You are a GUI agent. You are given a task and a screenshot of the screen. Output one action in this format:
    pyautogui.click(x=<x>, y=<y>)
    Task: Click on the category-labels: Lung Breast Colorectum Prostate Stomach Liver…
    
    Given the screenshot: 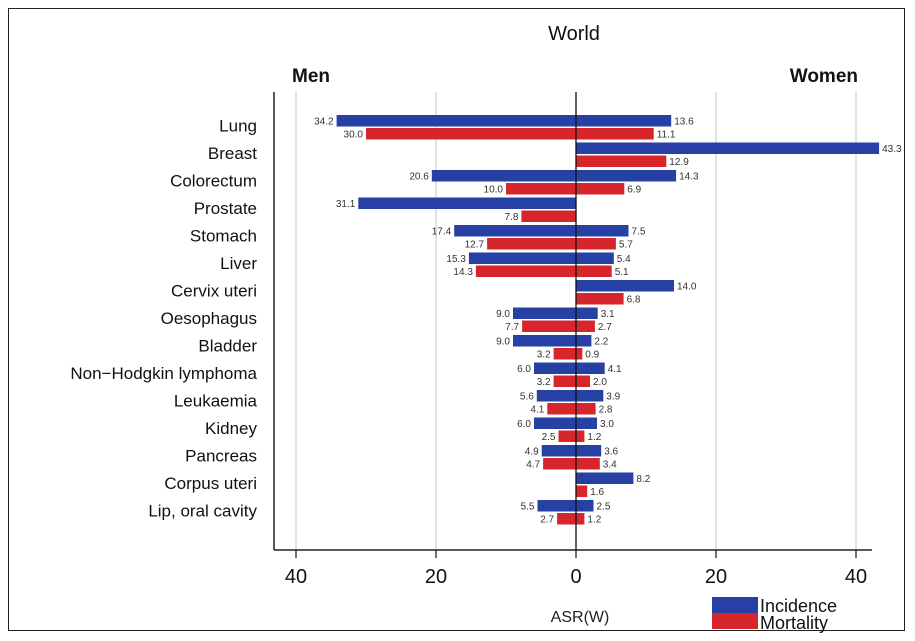 What is the action you would take?
    pyautogui.click(x=163, y=319)
    